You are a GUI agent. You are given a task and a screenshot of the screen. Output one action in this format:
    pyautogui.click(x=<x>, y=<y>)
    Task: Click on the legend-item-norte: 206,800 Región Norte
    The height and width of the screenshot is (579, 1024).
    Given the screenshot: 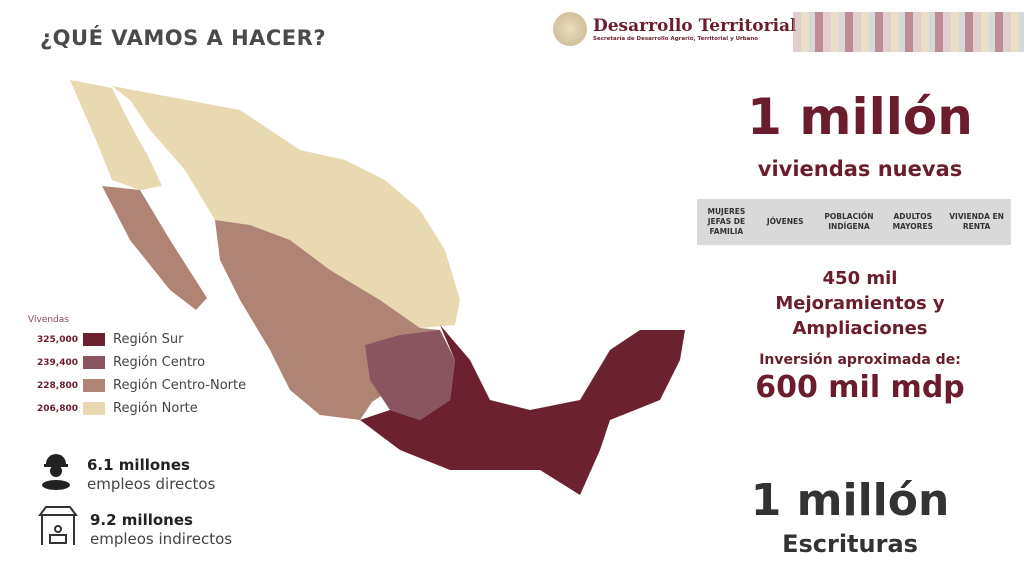 What is the action you would take?
    pyautogui.click(x=114, y=408)
    